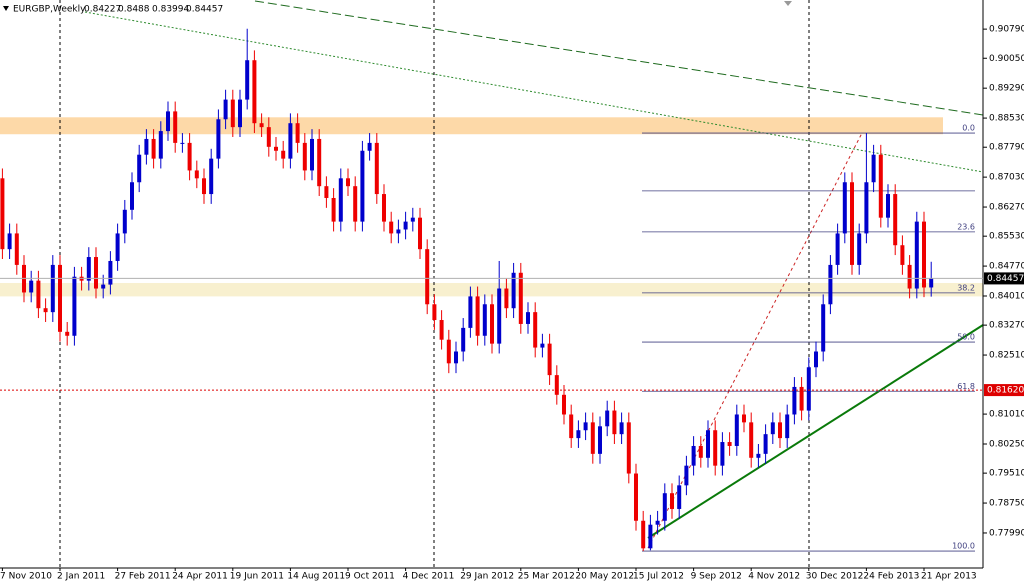 Image resolution: width=1024 pixels, height=582 pixels. I want to click on x-tick-label: 24 Feb 2013, so click(891, 577).